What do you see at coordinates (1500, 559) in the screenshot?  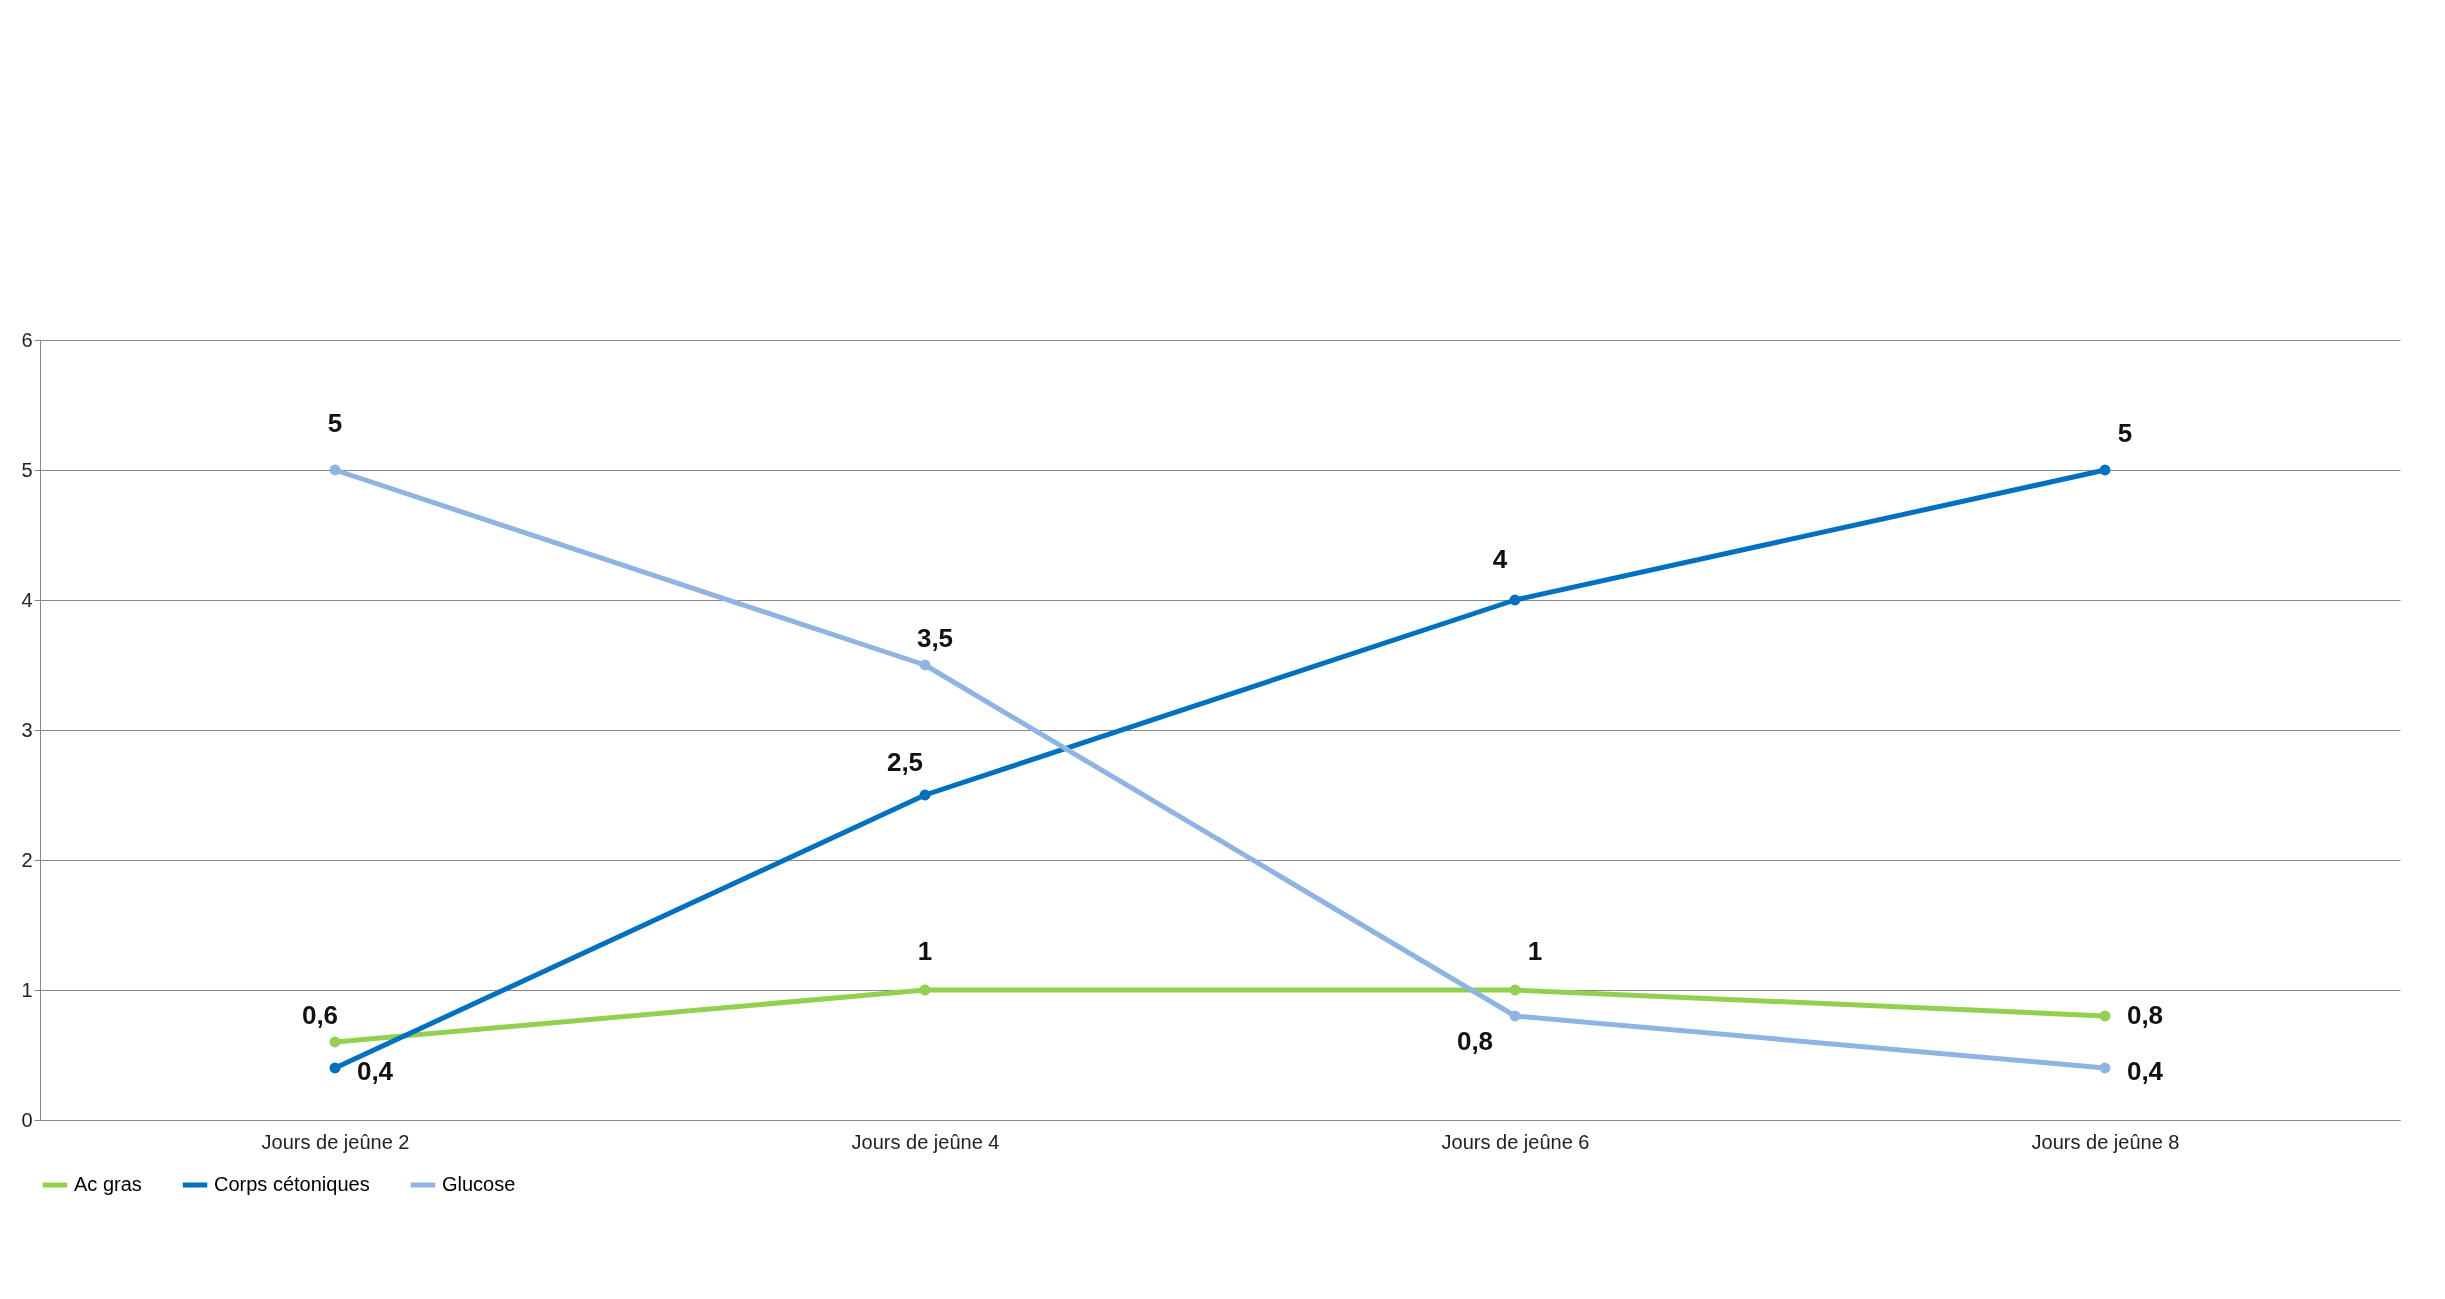 I see `data-label: 4` at bounding box center [1500, 559].